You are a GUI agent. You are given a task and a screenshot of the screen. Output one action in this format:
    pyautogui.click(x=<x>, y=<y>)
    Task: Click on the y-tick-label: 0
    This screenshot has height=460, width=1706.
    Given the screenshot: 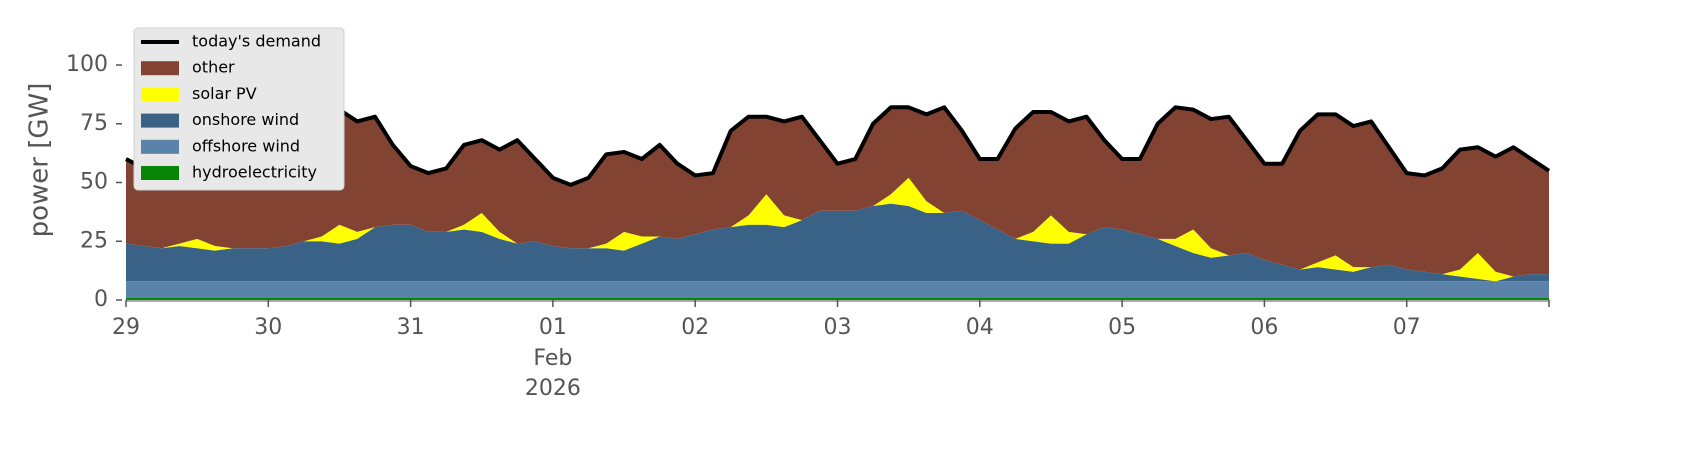 What is the action you would take?
    pyautogui.click(x=101, y=299)
    